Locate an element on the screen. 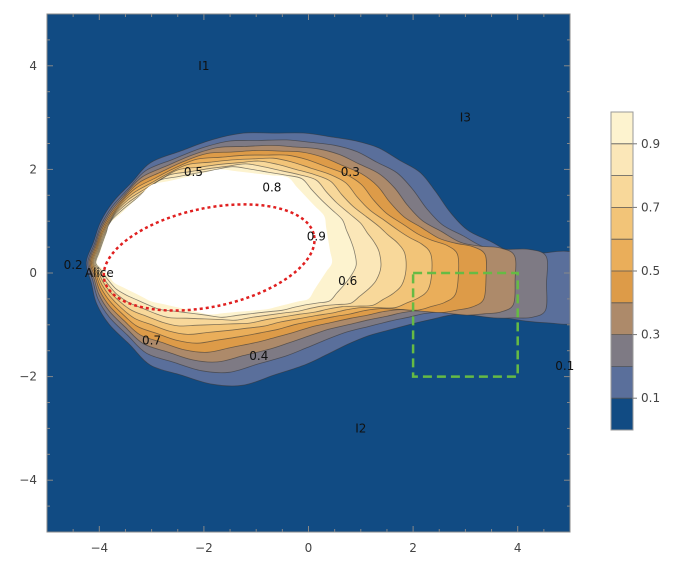  colorbar-tick-label: 0.1 is located at coordinates (650, 398).